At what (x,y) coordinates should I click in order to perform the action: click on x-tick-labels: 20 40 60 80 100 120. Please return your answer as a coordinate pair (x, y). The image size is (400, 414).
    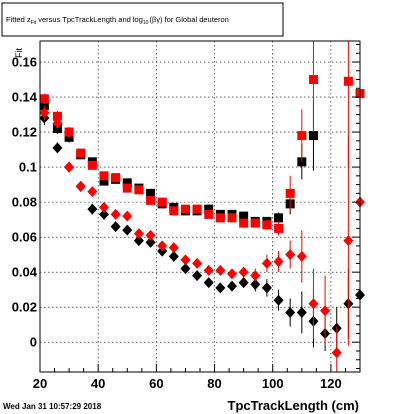
    Looking at the image, I should click on (187, 383).